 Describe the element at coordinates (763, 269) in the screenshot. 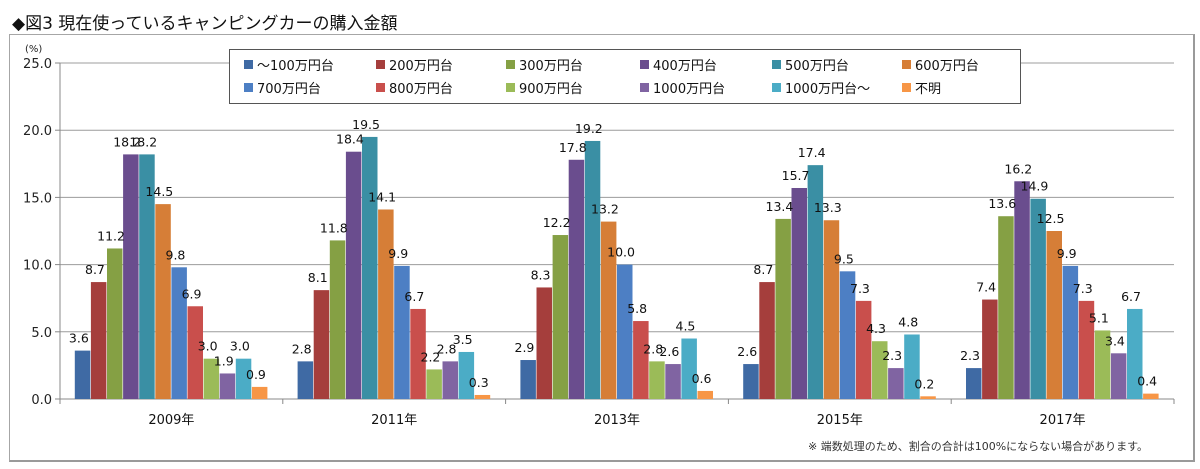

I see `data-label: 8.7` at that location.